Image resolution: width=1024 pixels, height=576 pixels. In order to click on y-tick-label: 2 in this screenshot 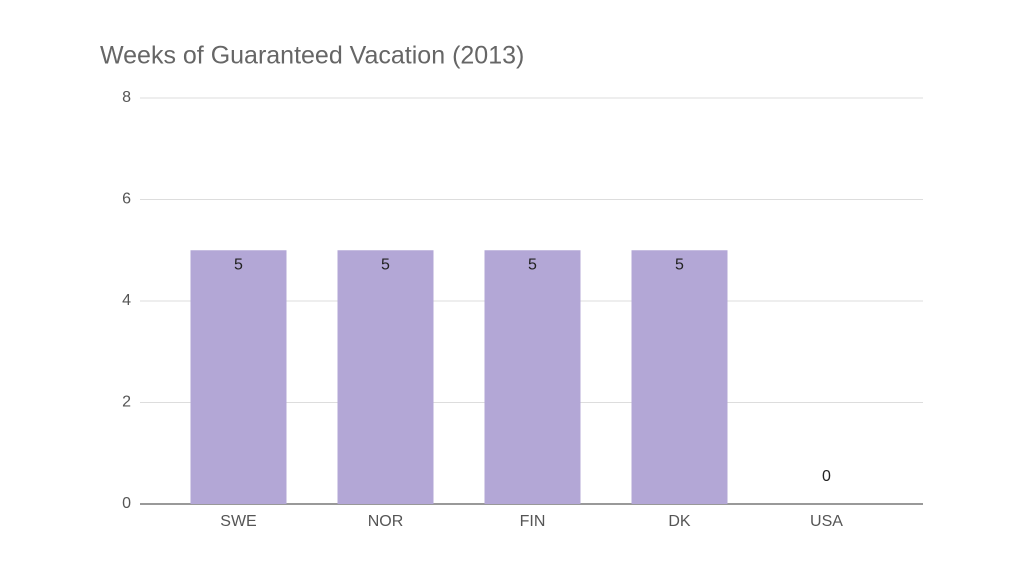, I will do `click(126, 402)`.